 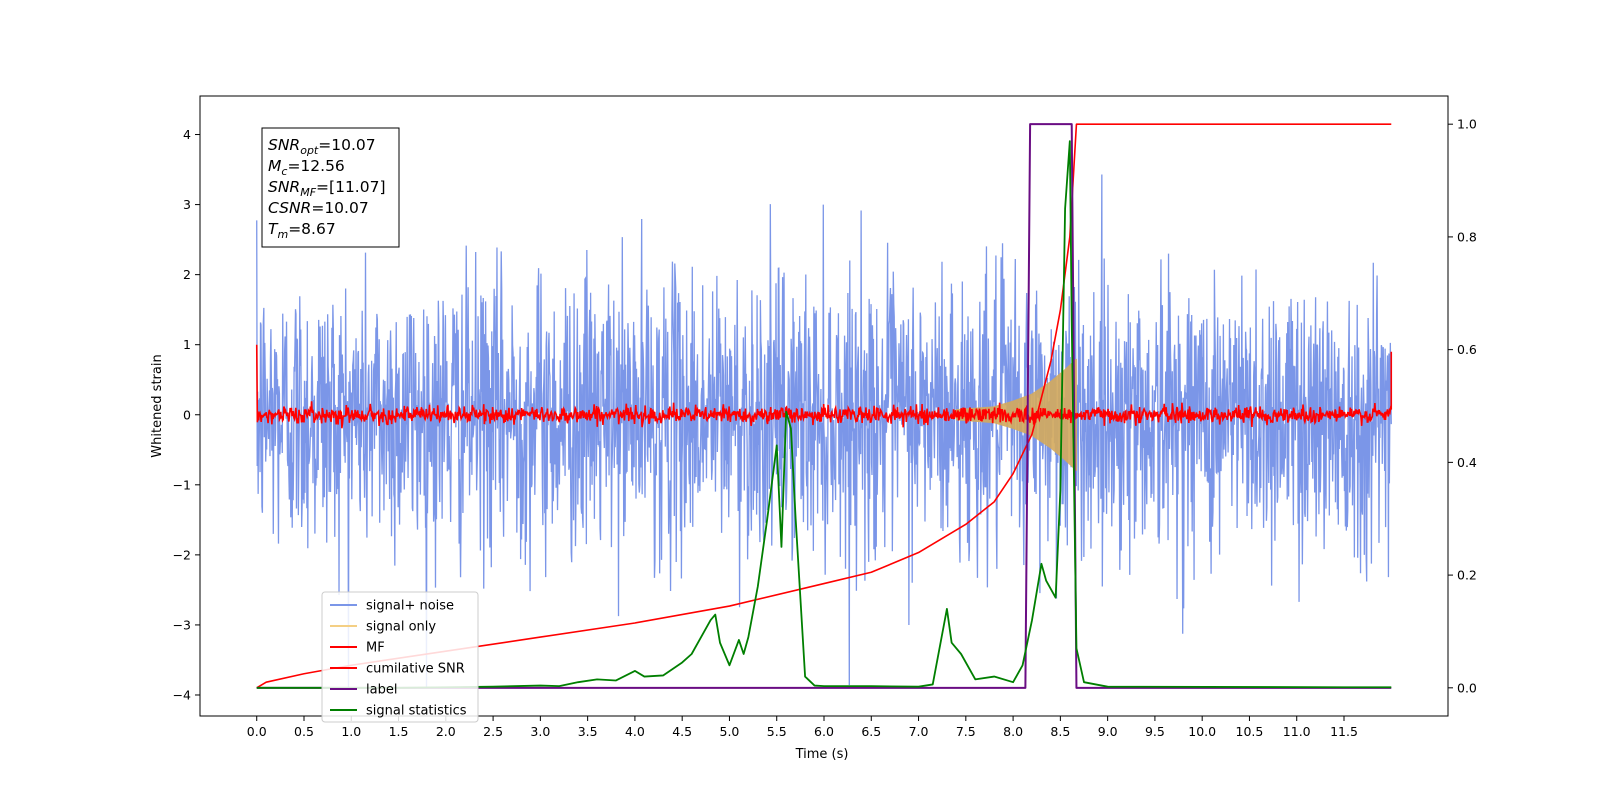 What do you see at coordinates (187, 274) in the screenshot?
I see `y-left-tick-label: 2` at bounding box center [187, 274].